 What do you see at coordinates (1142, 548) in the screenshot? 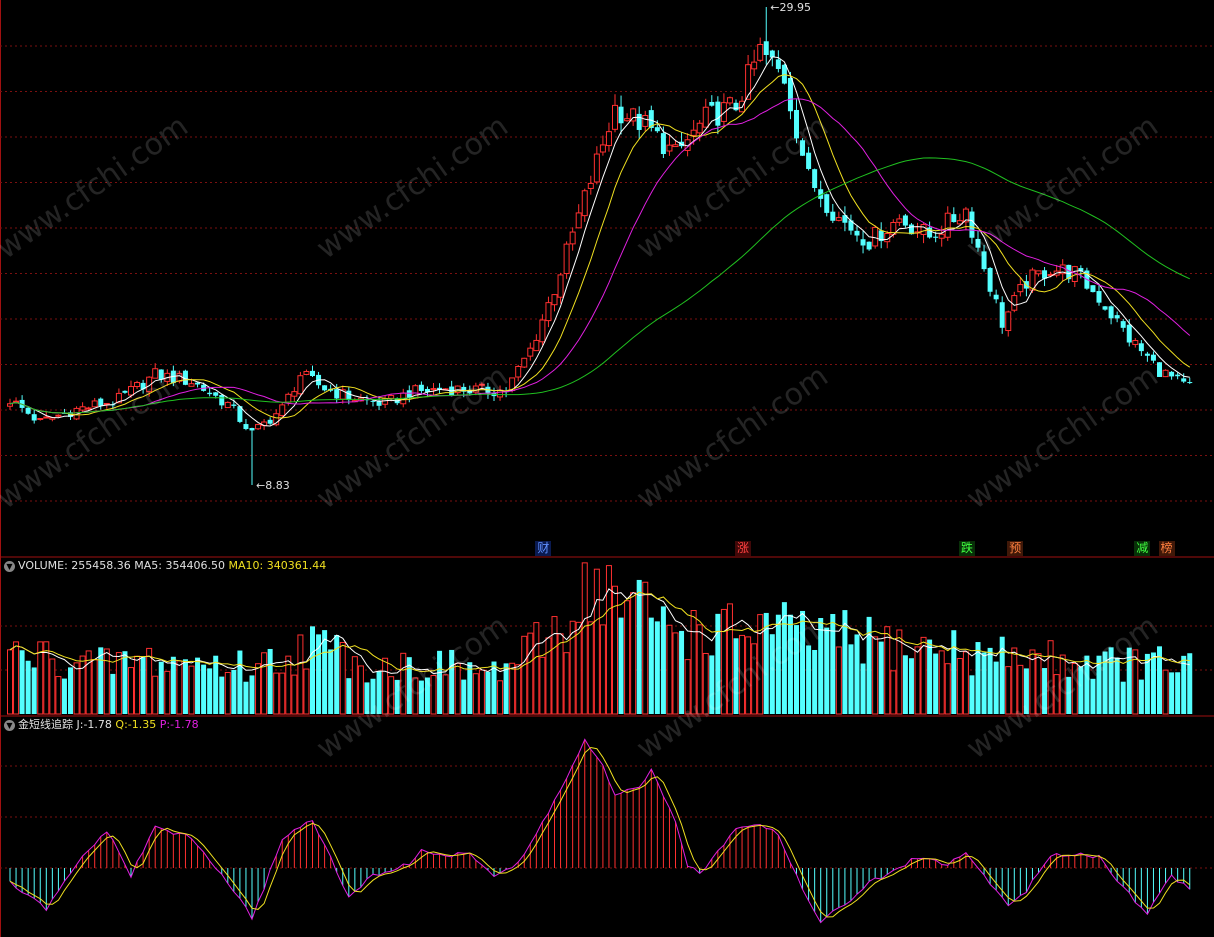
I see `event-marker: 减` at bounding box center [1142, 548].